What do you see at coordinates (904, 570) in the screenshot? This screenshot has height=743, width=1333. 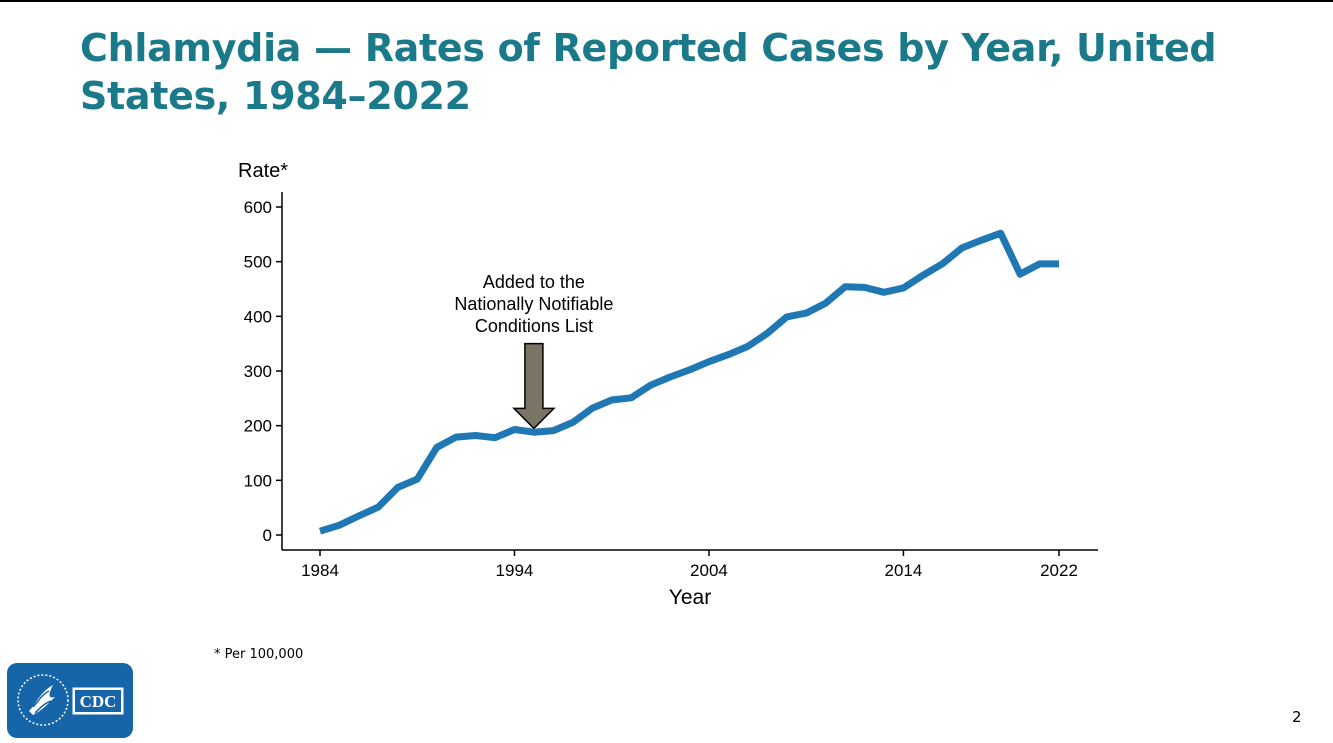 I see `x-tick-label: 2014` at bounding box center [904, 570].